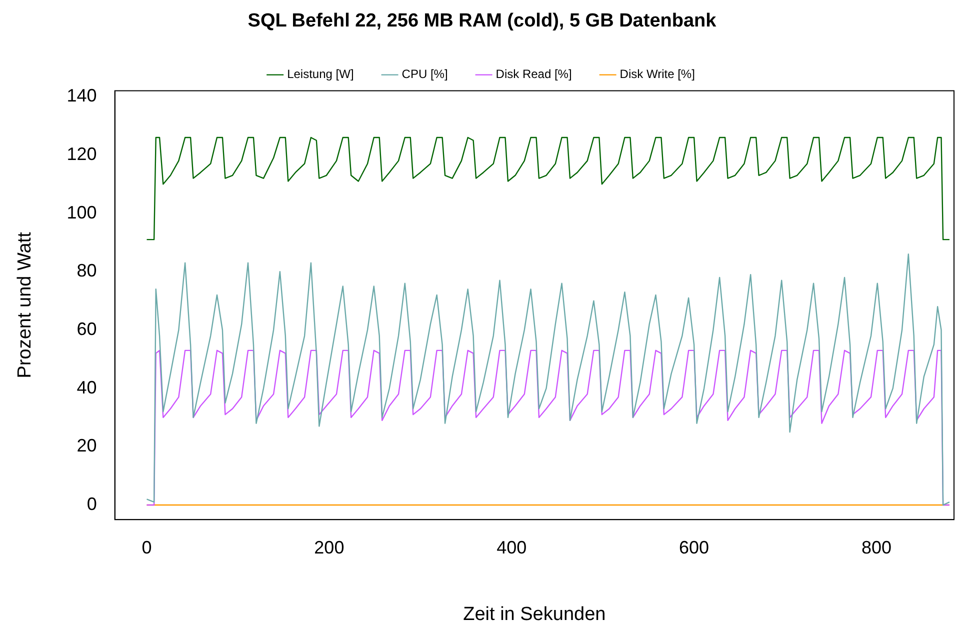 The height and width of the screenshot is (636, 968). Describe the element at coordinates (81, 154) in the screenshot. I see `y-tick-label: 120` at that location.